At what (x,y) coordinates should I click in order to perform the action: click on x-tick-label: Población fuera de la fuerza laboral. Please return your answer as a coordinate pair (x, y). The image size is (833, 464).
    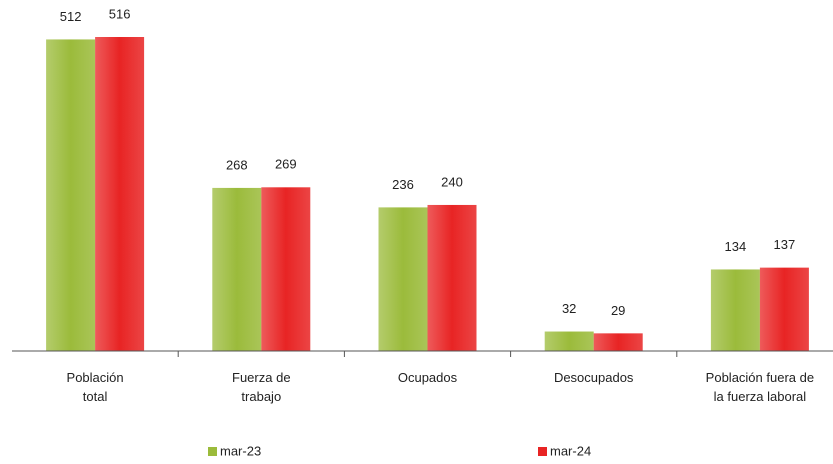
    Looking at the image, I should click on (760, 387).